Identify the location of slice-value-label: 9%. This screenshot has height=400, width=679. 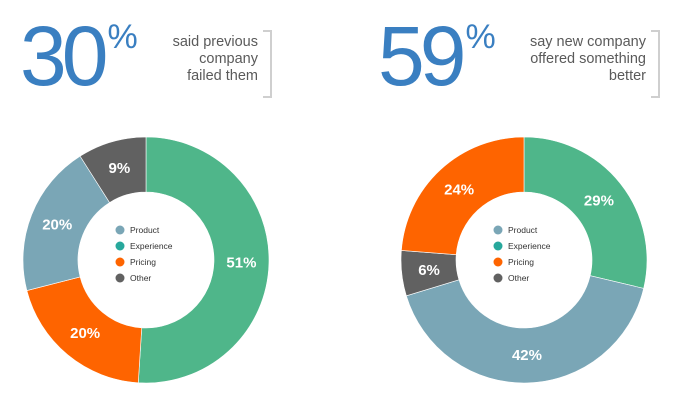
(120, 168).